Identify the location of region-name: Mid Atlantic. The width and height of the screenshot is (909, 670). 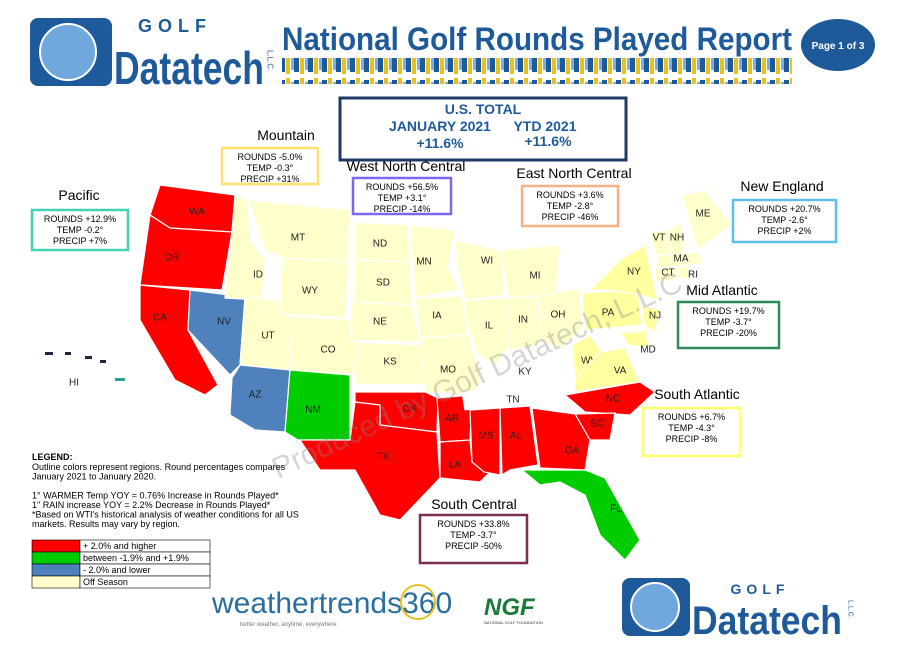
(722, 290).